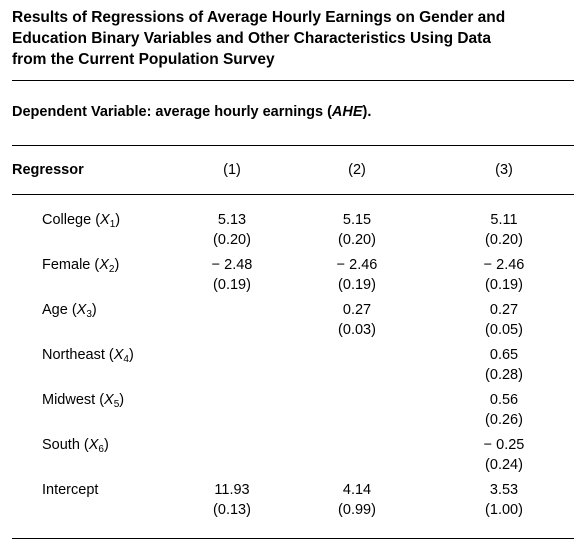  I want to click on regressor-name: Northeast (, so click(78, 355).